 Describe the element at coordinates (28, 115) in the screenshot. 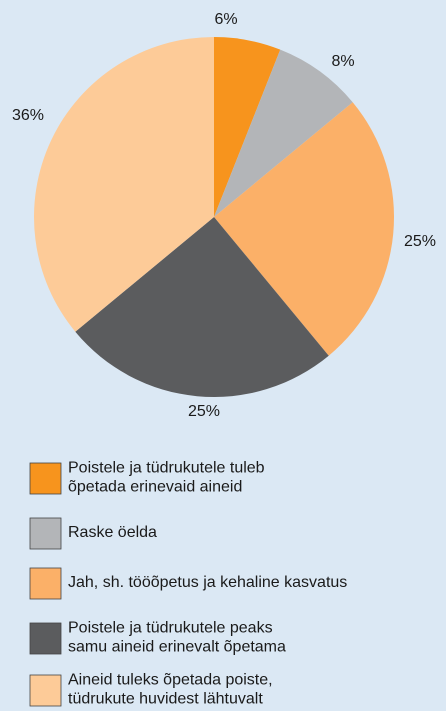

I see `slice-label: 36%` at that location.